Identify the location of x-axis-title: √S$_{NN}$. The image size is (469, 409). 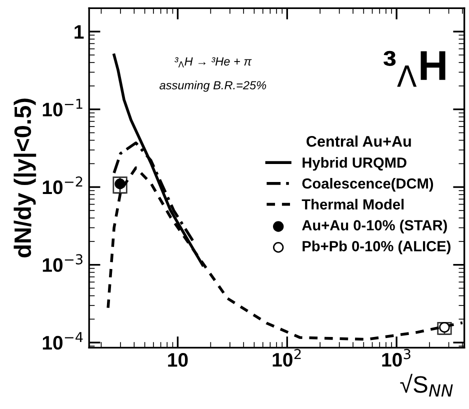
(426, 385).